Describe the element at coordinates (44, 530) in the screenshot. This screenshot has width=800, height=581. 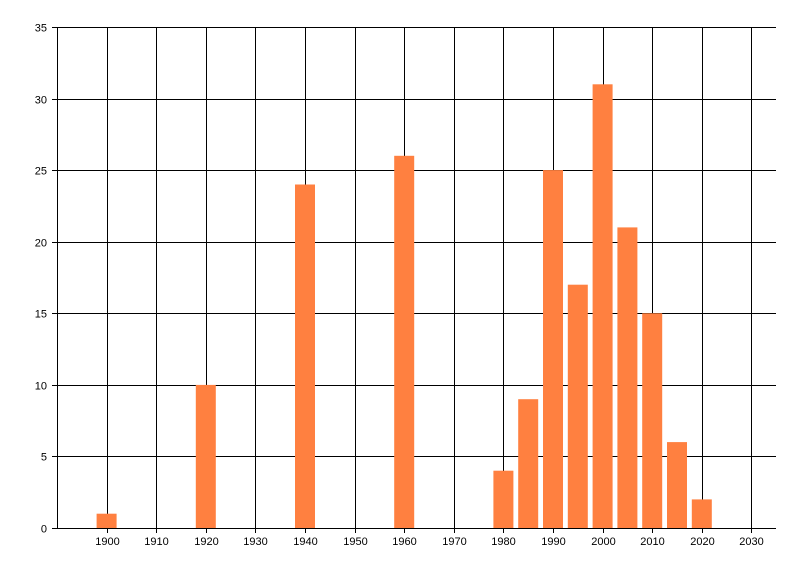
I see `y-tick-label: 0` at that location.